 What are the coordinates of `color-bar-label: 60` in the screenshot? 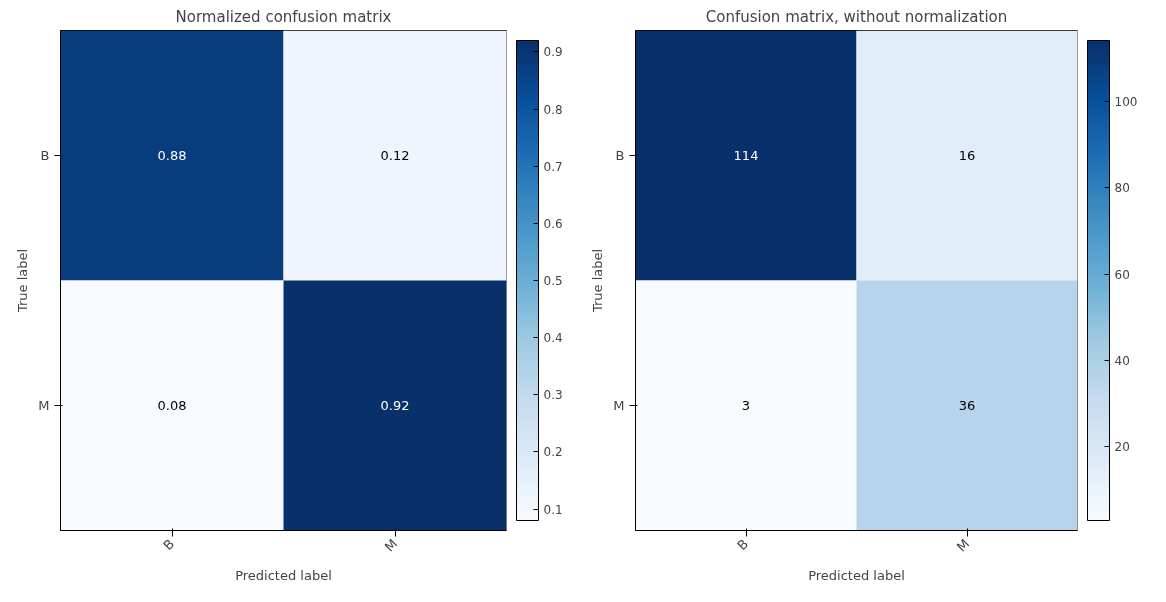 It's located at (1122, 274).